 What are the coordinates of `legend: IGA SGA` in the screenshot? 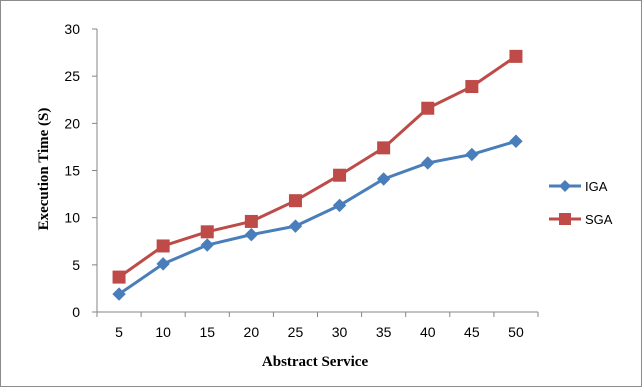 It's located at (581, 203).